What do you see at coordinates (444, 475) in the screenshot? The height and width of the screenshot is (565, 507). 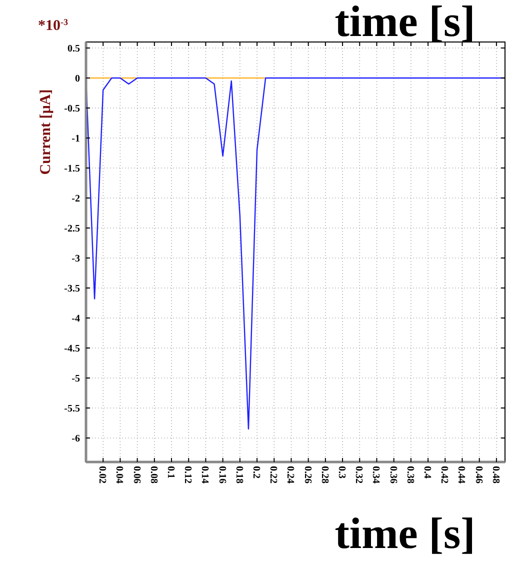 I see `x-tick-label: 0.42` at bounding box center [444, 475].